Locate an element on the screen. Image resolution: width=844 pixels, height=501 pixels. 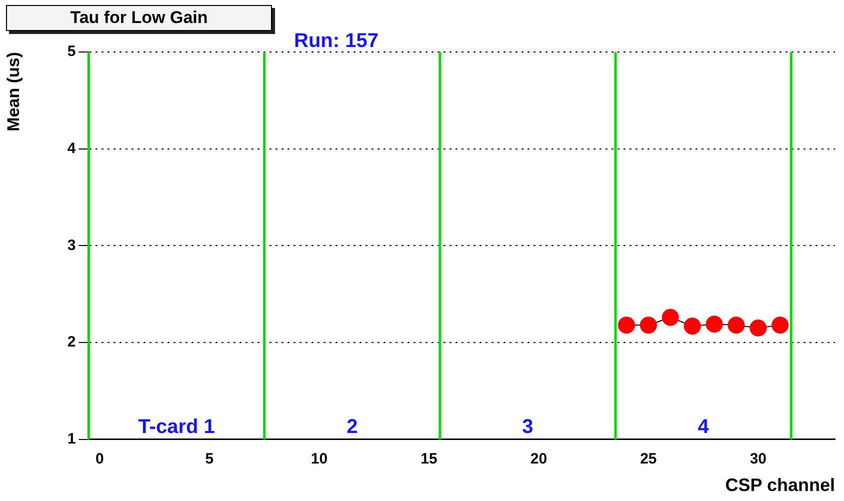
x-tick-label: 20 is located at coordinates (539, 459).